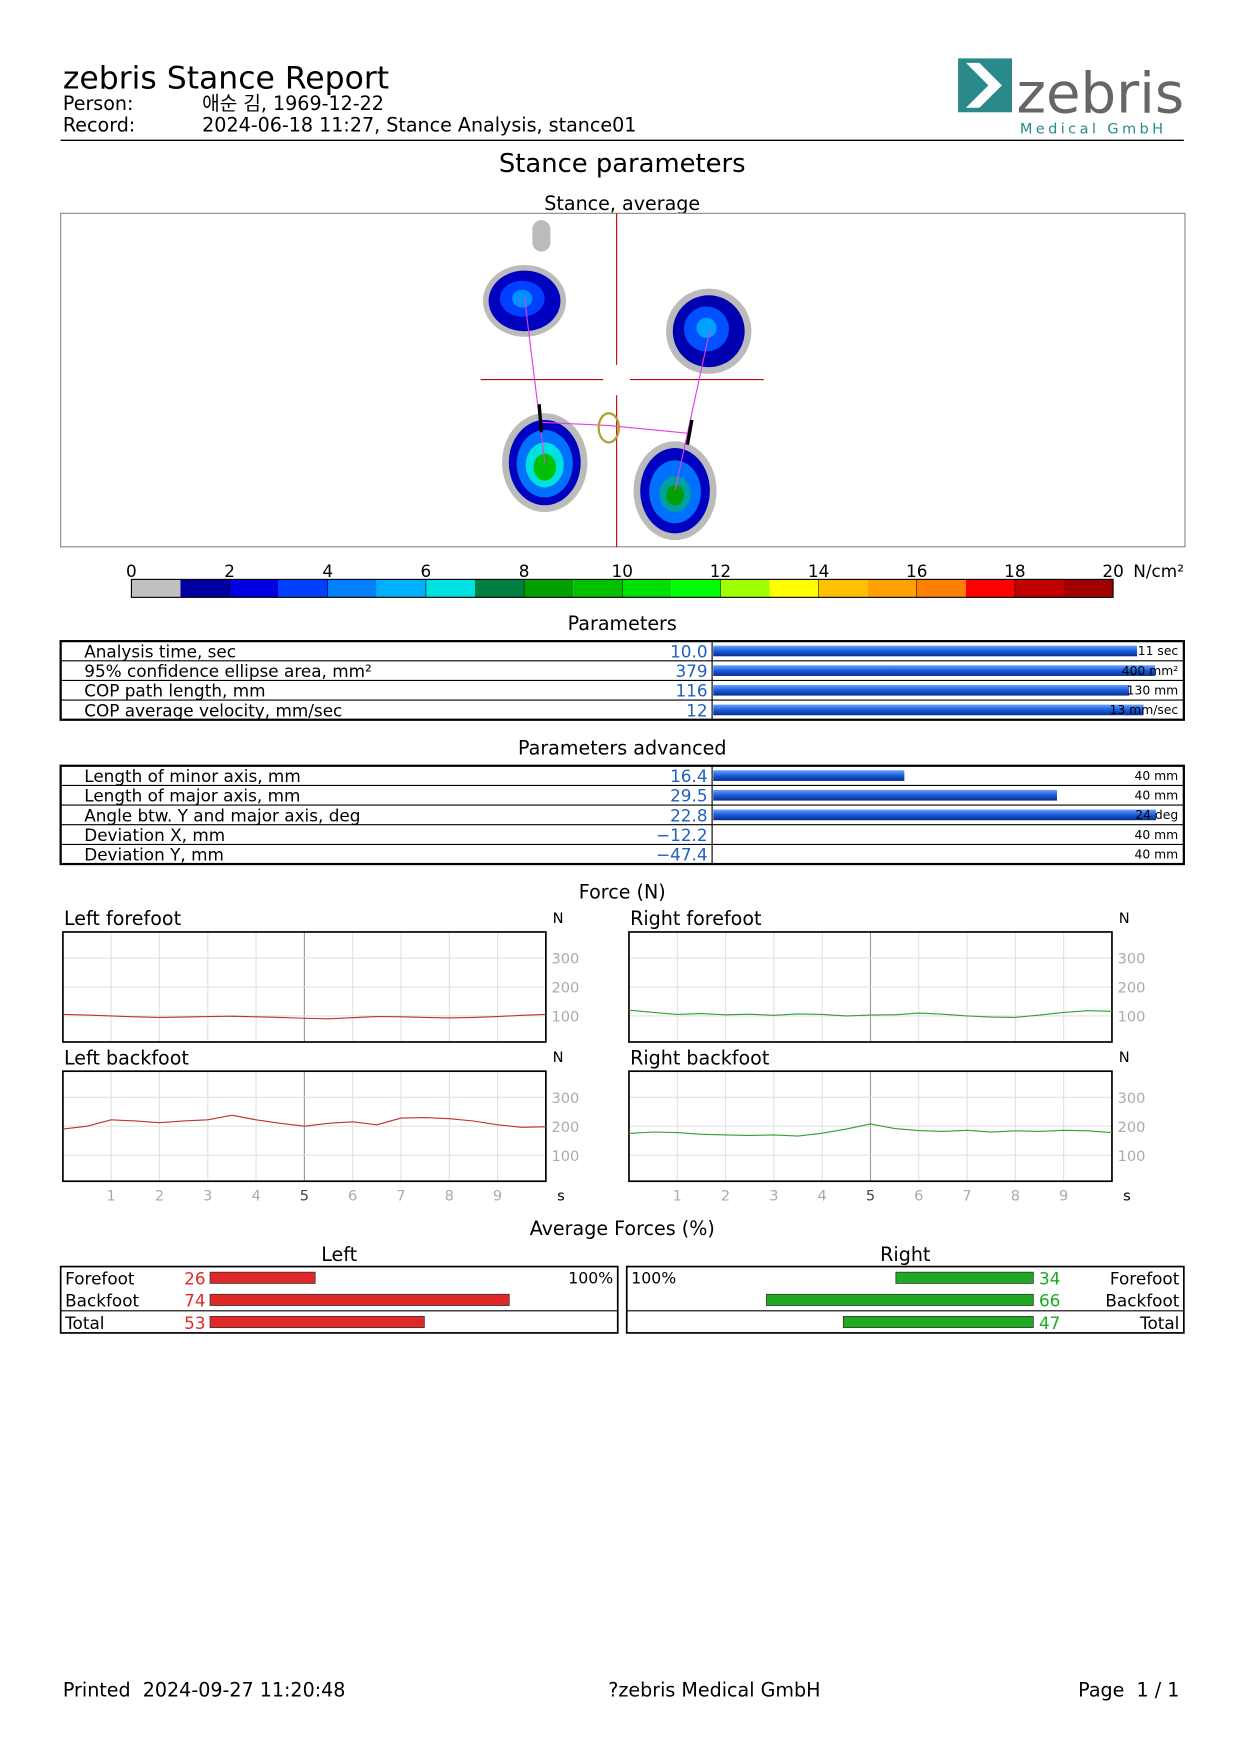 The width and height of the screenshot is (1240, 1755). What do you see at coordinates (98, 103) in the screenshot?
I see `person-label: Person:` at bounding box center [98, 103].